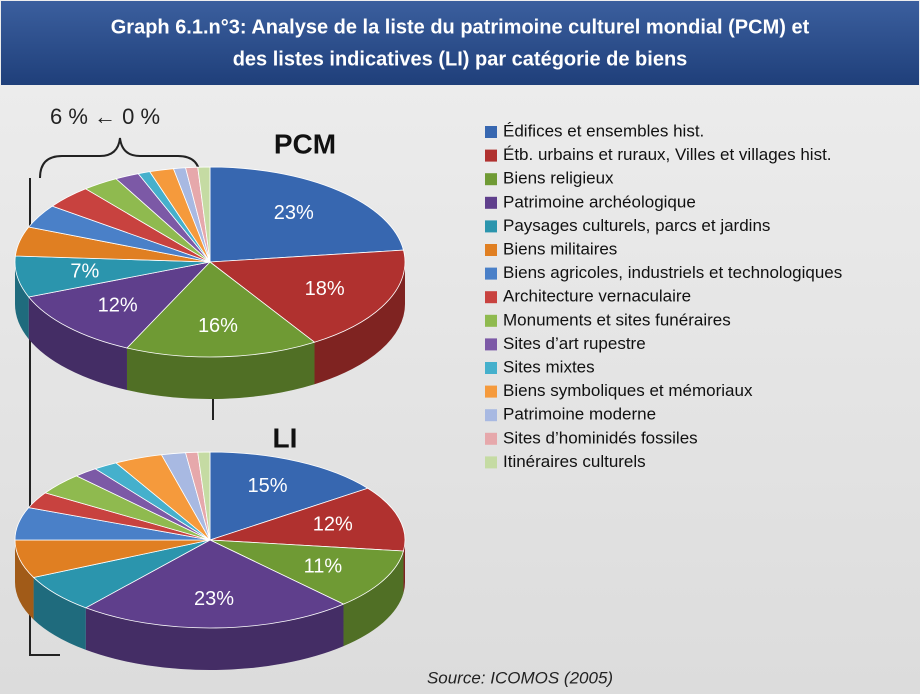  Describe the element at coordinates (560, 248) in the screenshot. I see `legend-label: Biens militaires` at that location.